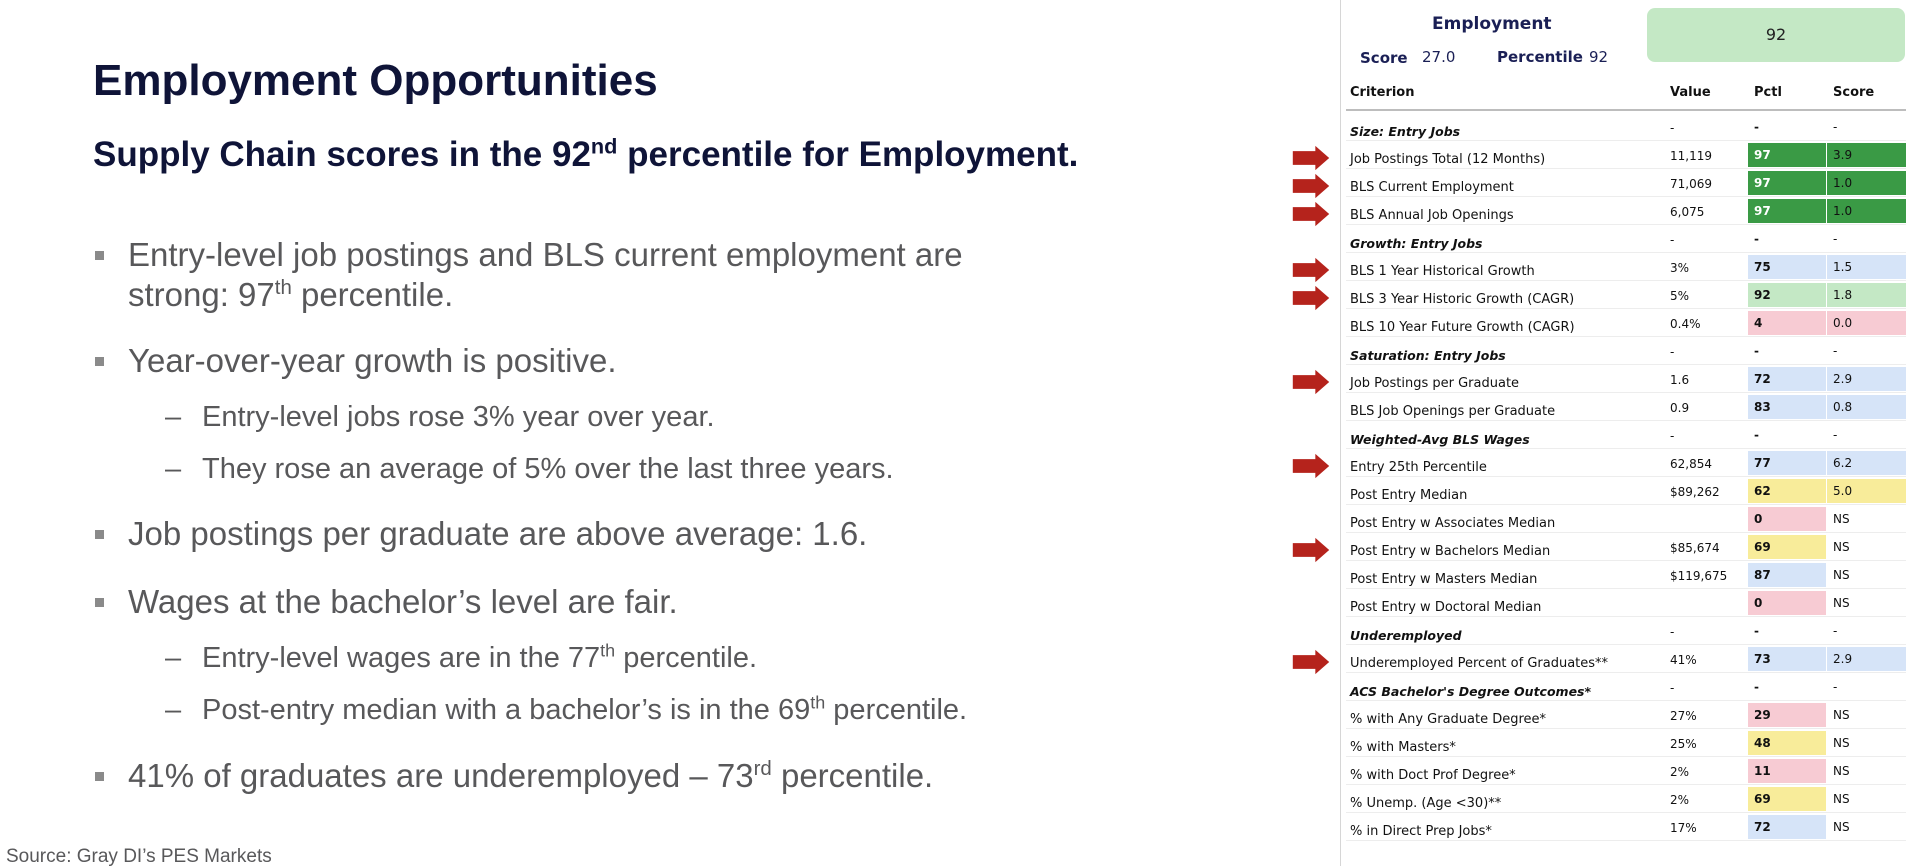 The width and height of the screenshot is (1908, 868). I want to click on criterion-cell: Underemployed, so click(1406, 635).